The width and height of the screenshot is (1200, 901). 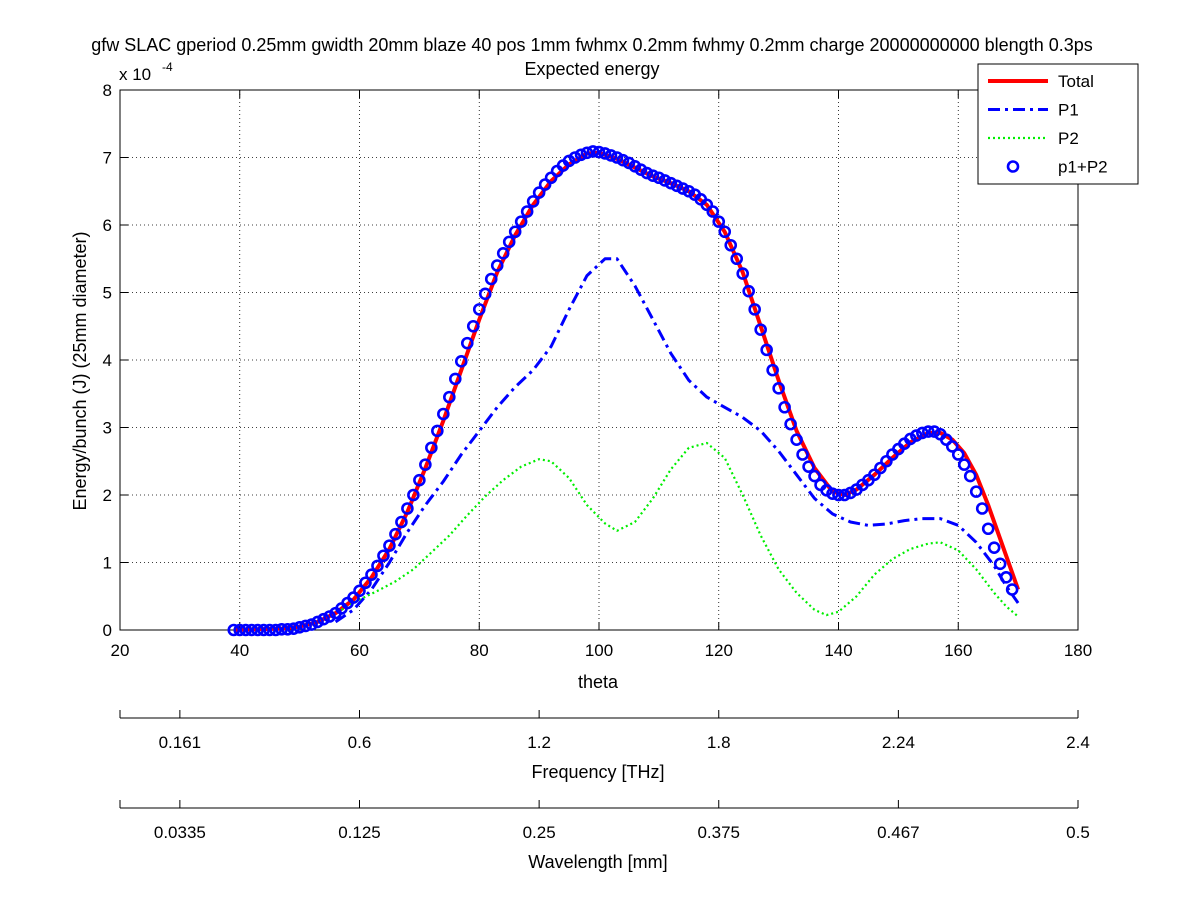 What do you see at coordinates (1078, 650) in the screenshot?
I see `x-tick-label: 180` at bounding box center [1078, 650].